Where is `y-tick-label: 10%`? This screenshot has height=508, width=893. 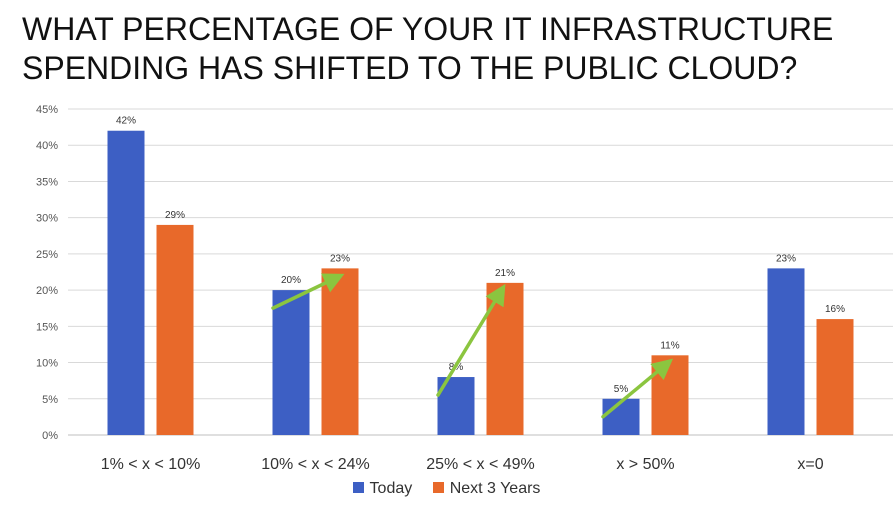 y-tick-label: 10% is located at coordinates (47, 364).